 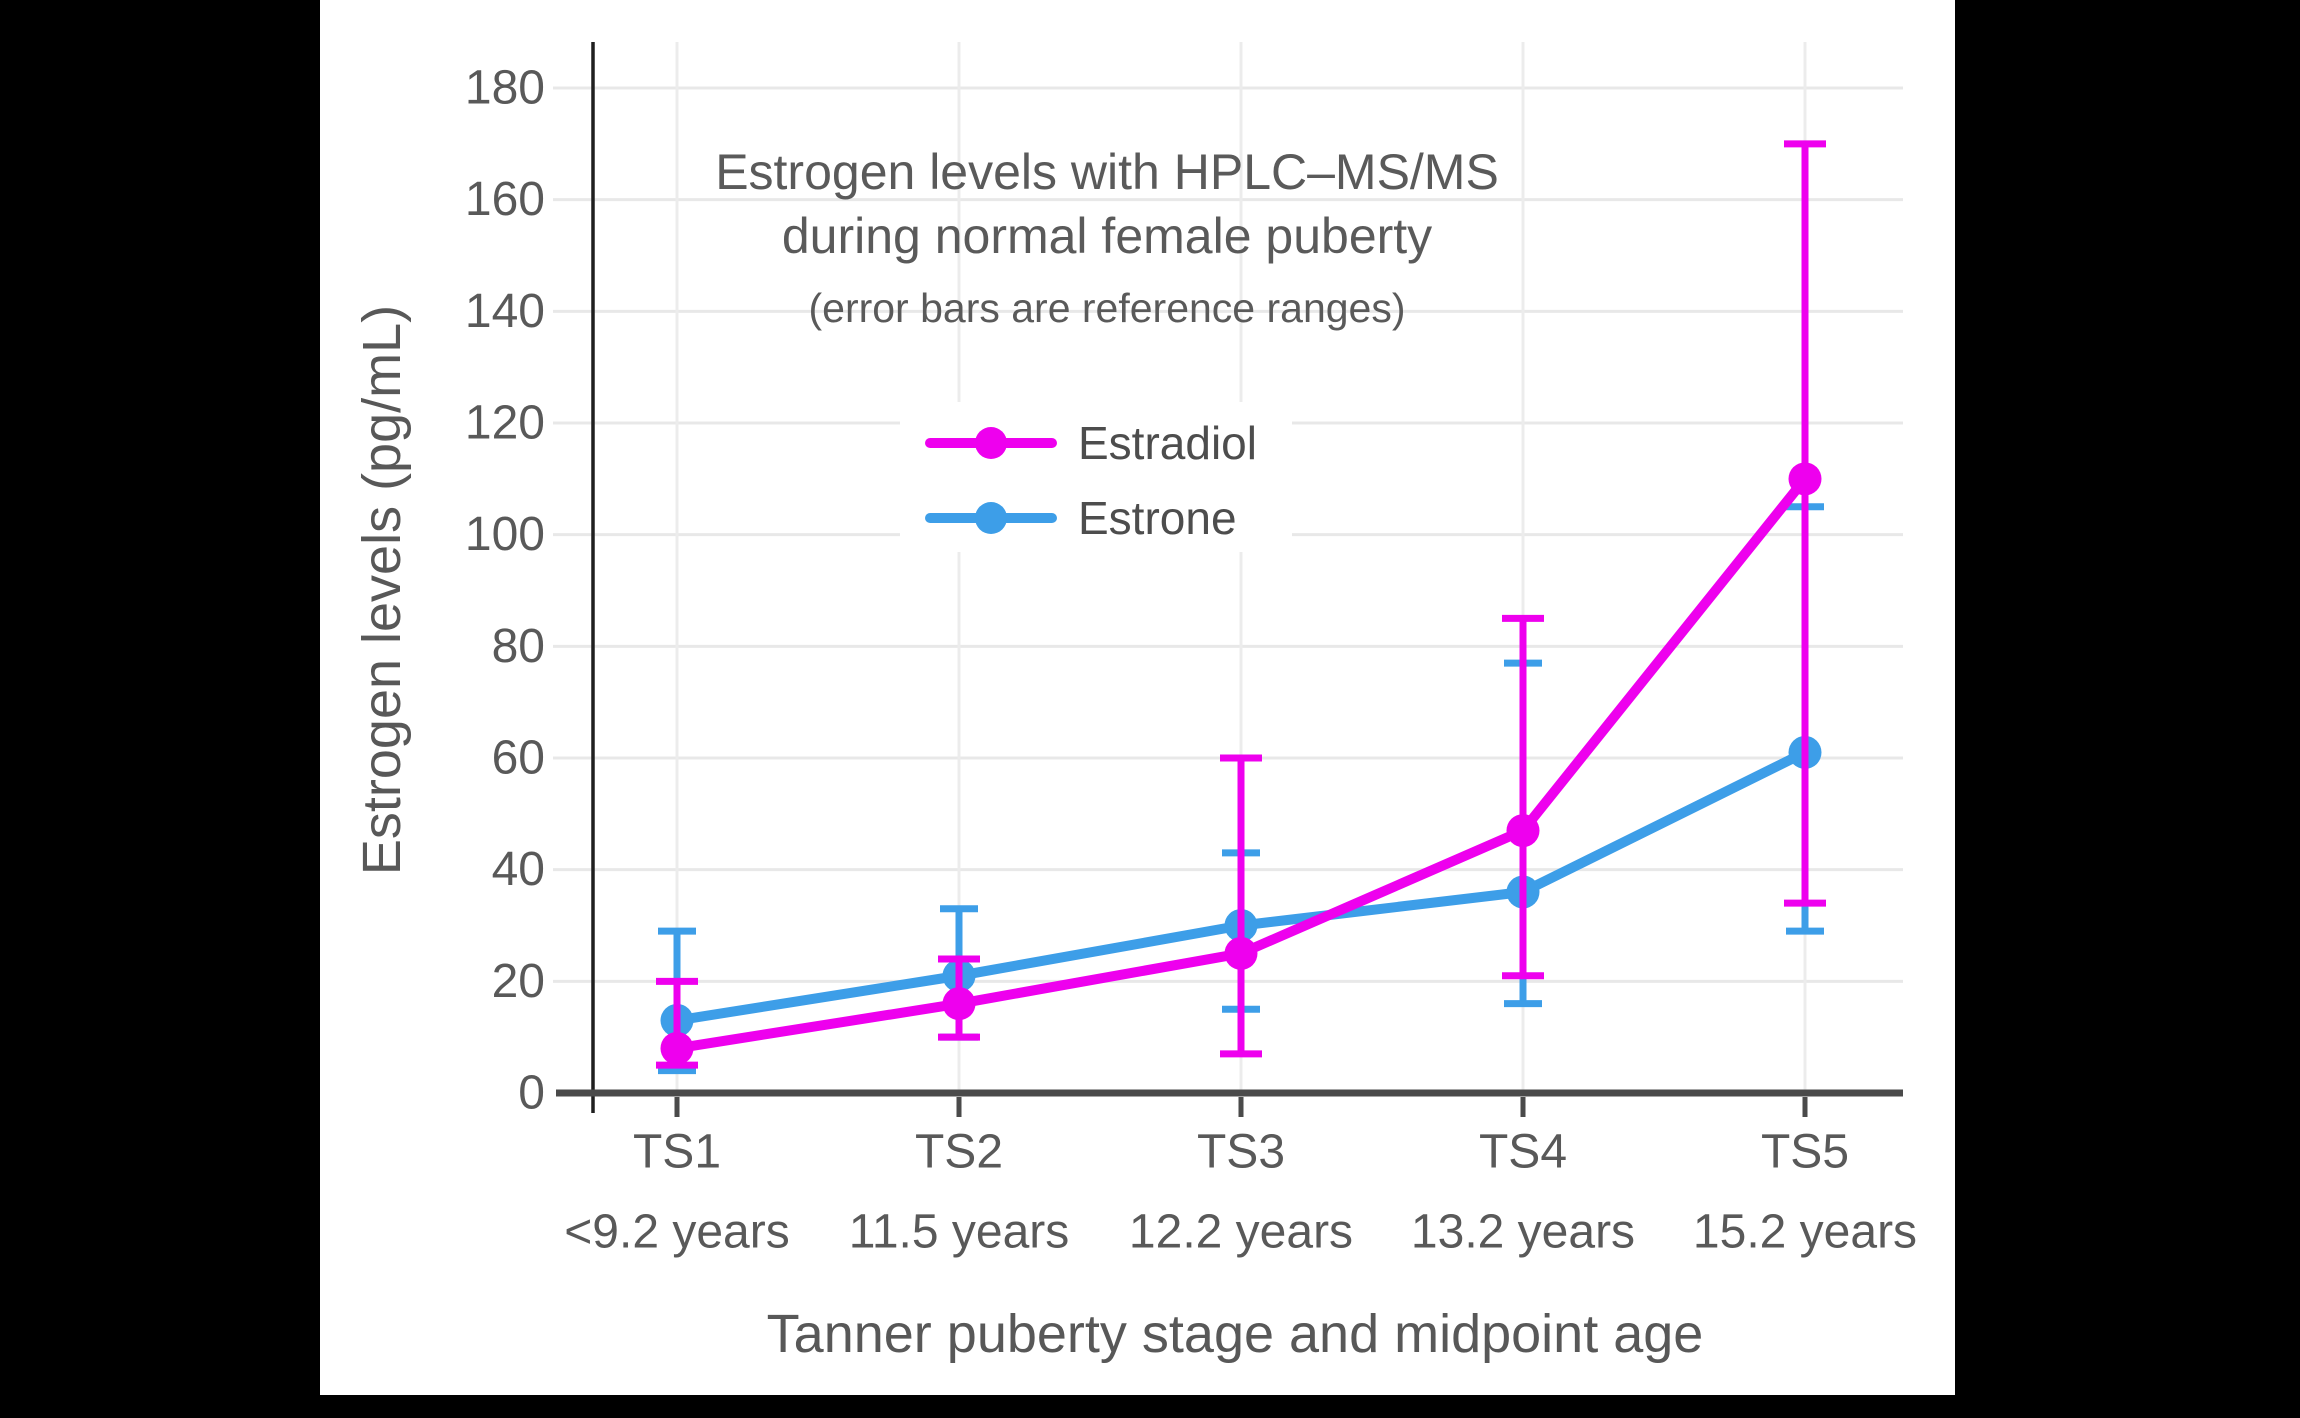 I want to click on estradiol-point-TS2, so click(x=959, y=1004).